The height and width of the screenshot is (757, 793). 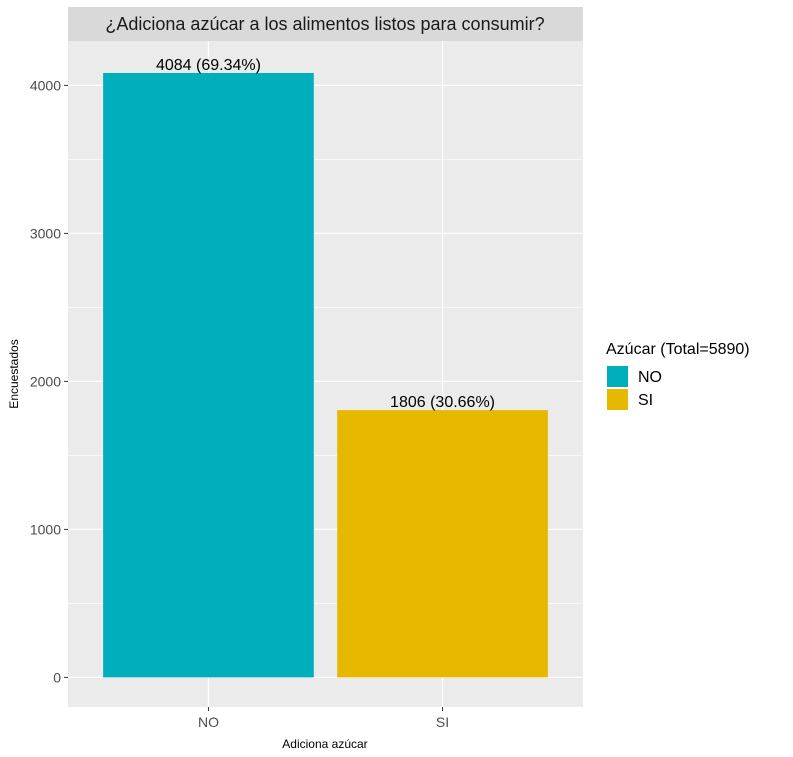 What do you see at coordinates (442, 402) in the screenshot?
I see `data-label-si: 1806 (30.66%)` at bounding box center [442, 402].